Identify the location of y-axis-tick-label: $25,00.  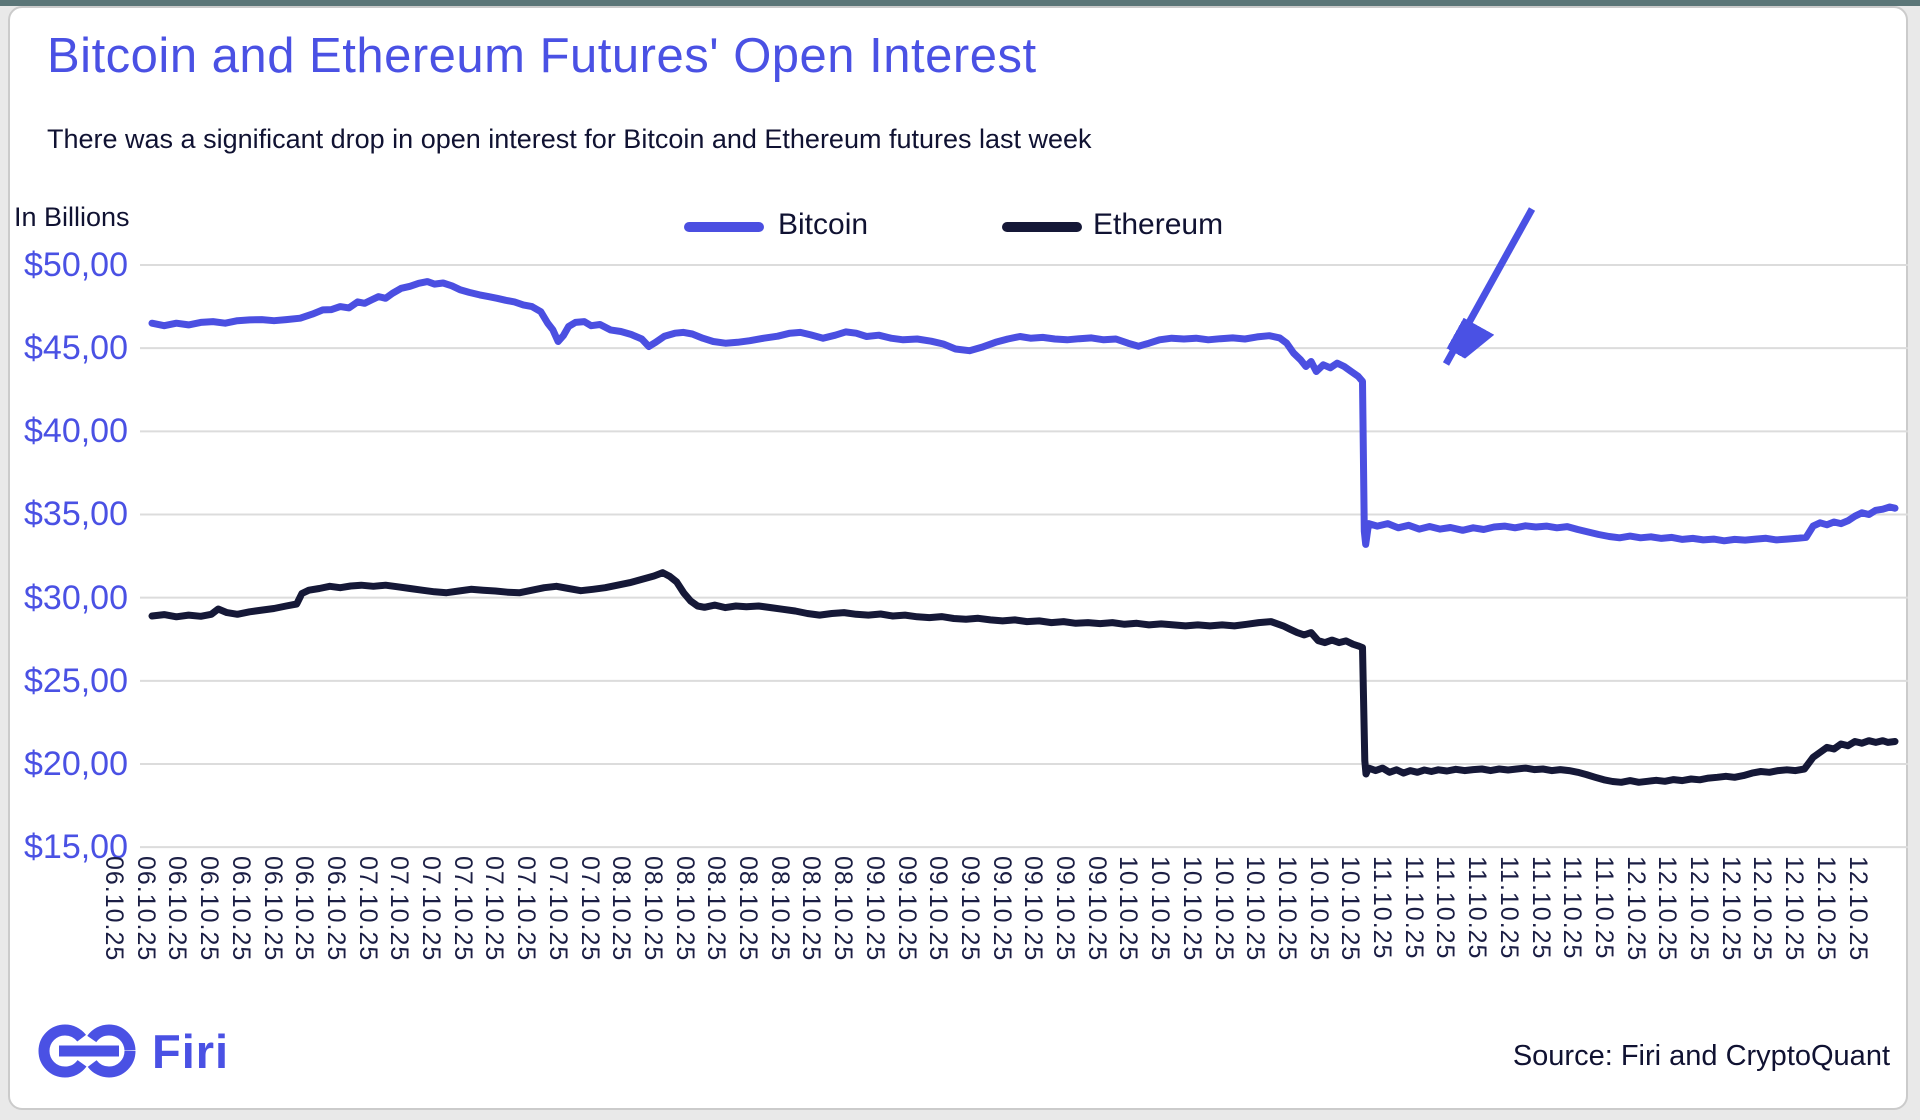
(76, 680).